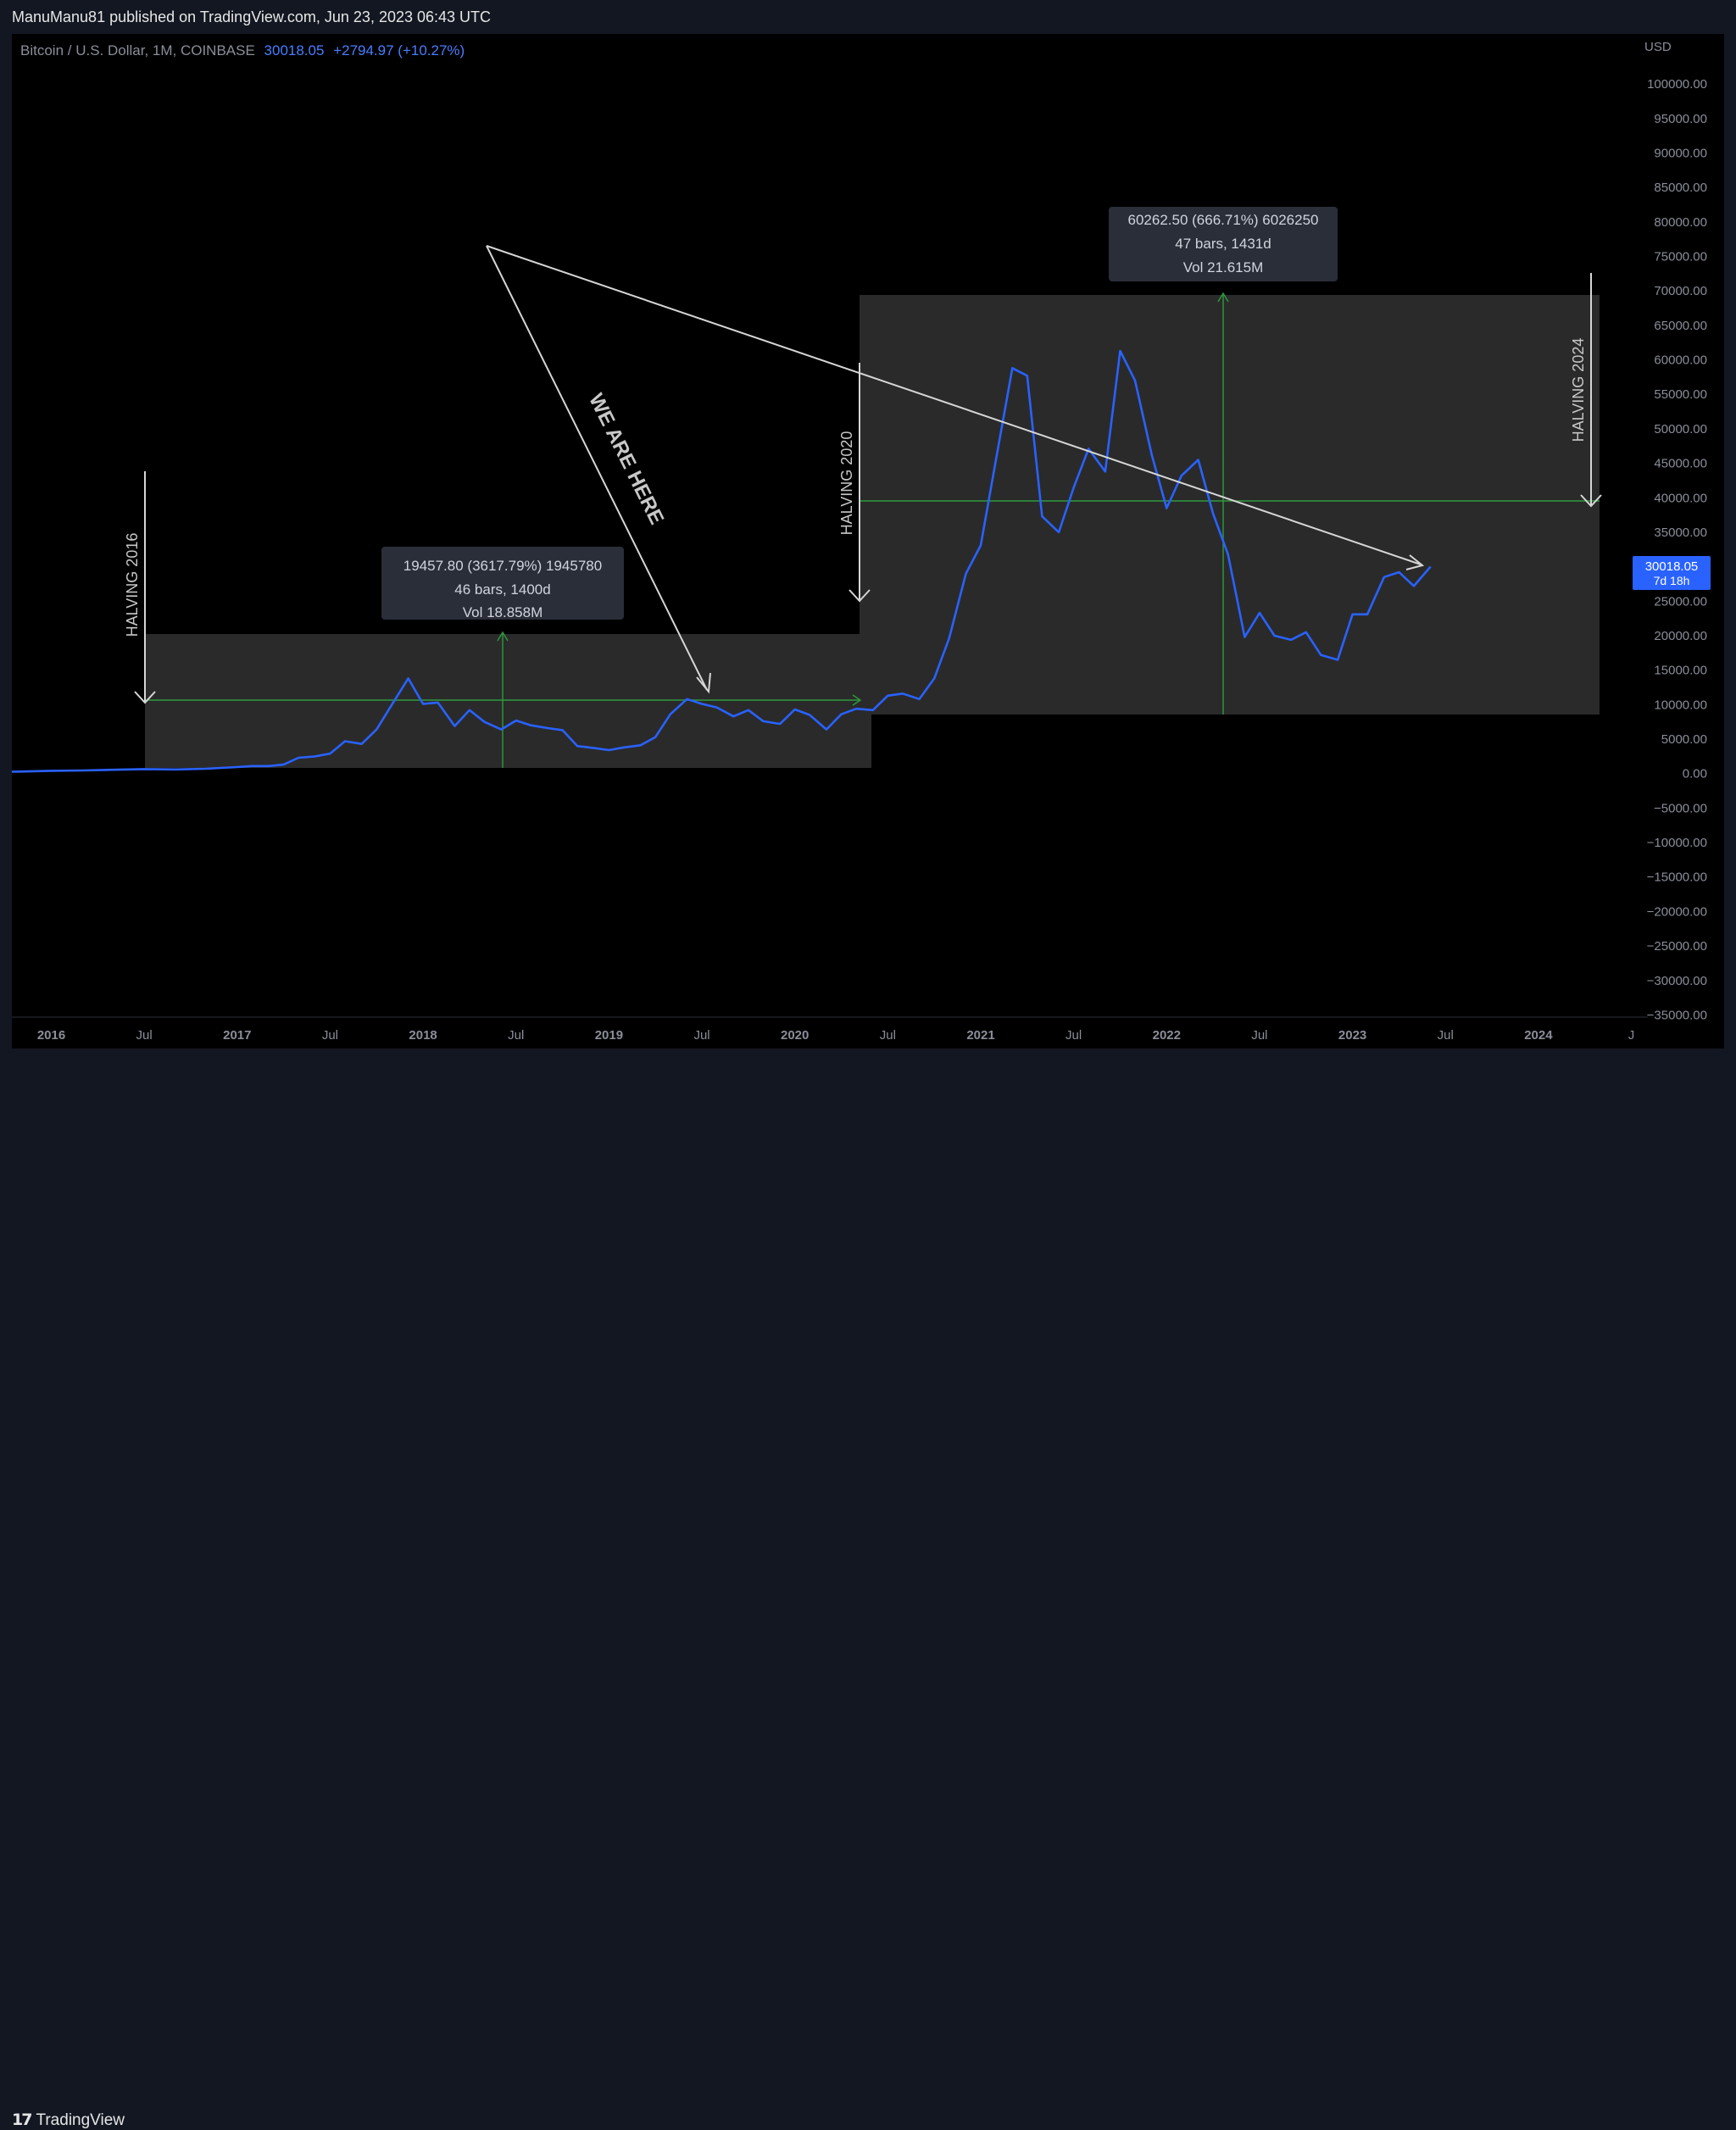 This screenshot has height=2130, width=1736. What do you see at coordinates (423, 1035) in the screenshot?
I see `x-tick-label: 2018` at bounding box center [423, 1035].